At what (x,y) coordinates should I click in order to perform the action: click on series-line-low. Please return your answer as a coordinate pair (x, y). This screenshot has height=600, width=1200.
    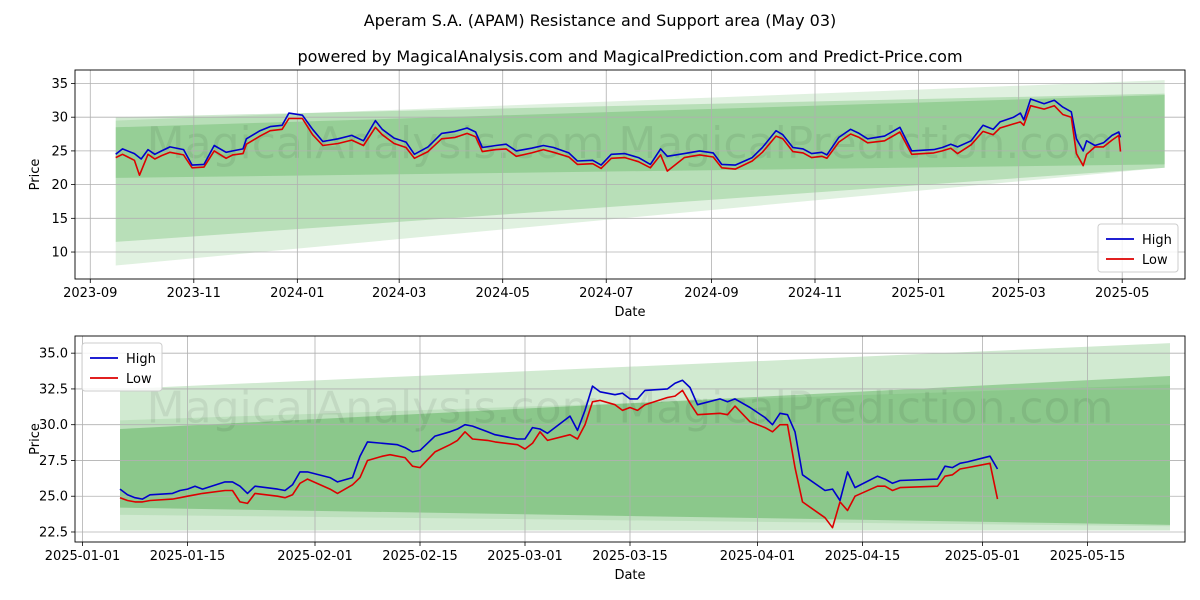
    Looking at the image, I should click on (618, 140).